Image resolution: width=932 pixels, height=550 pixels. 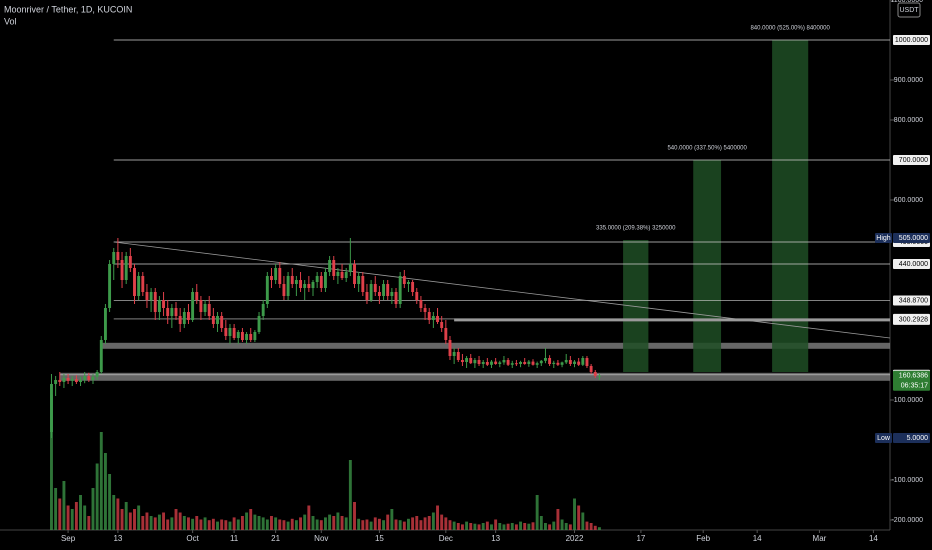 I want to click on price-badge-label: 300.2928, so click(x=913, y=320).